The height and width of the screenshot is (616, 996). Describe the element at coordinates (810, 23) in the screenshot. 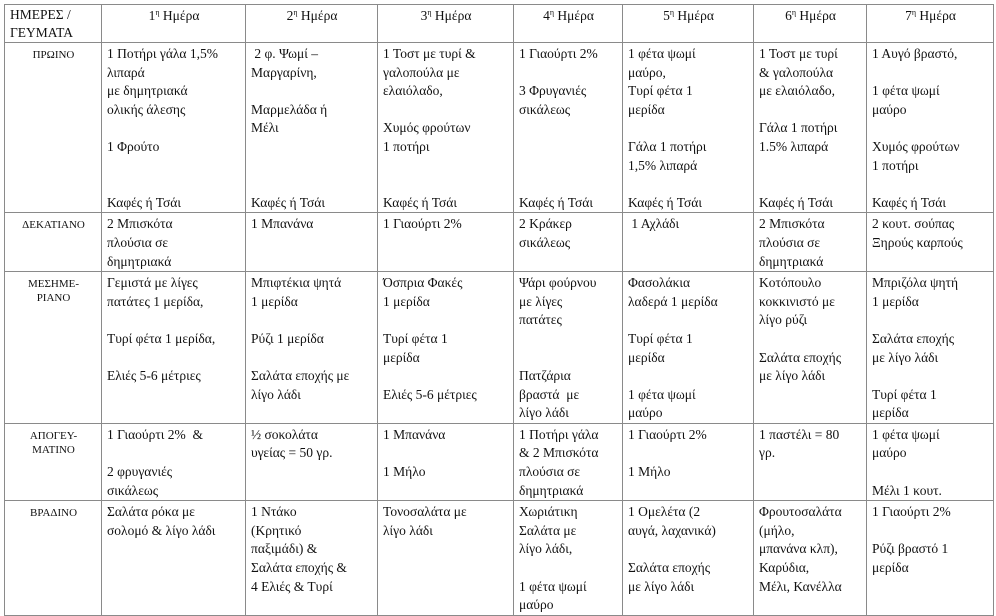

I see `day-header-6: 6η Ημέρα` at that location.